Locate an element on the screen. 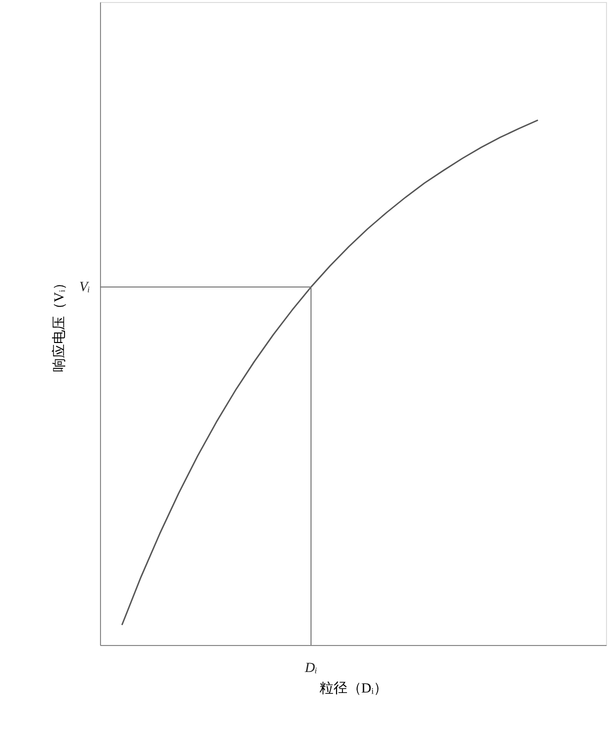  ref-line-label: Vᵢ is located at coordinates (84, 288).